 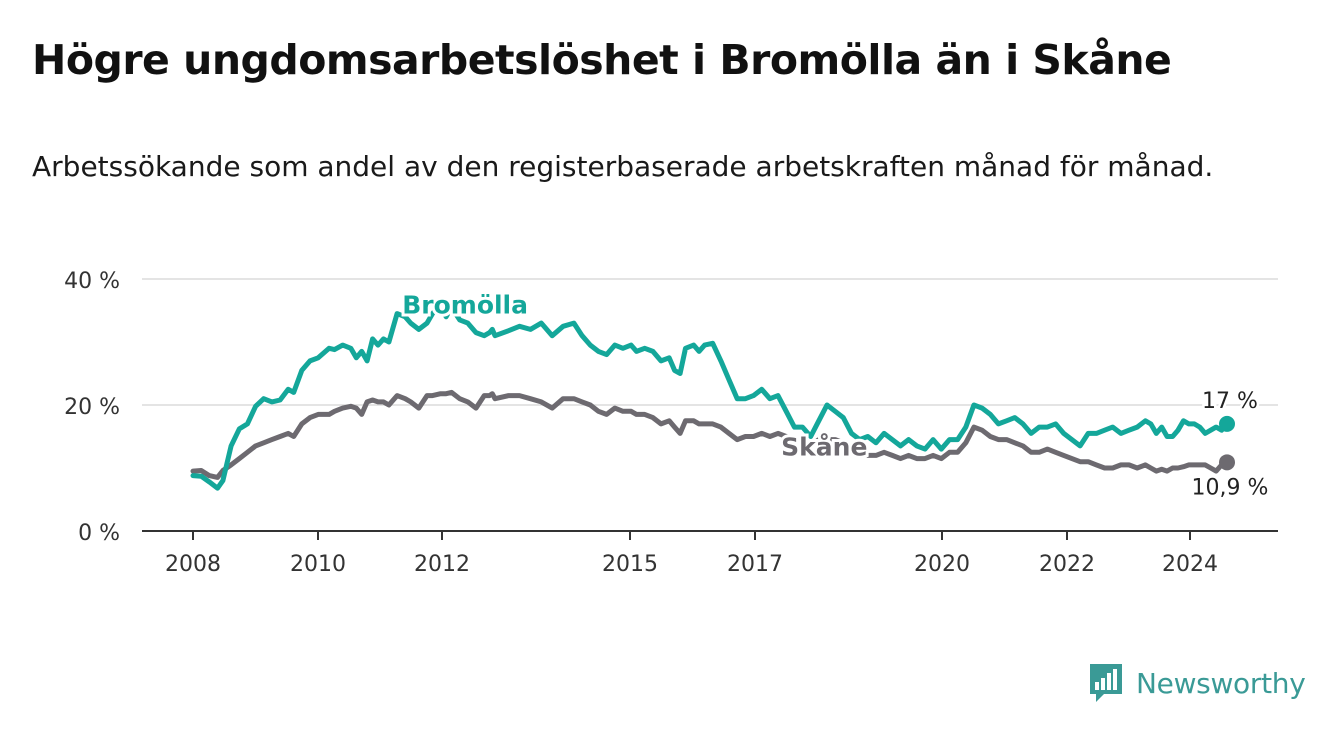 What do you see at coordinates (442, 564) in the screenshot?
I see `x-tick-label: 2012` at bounding box center [442, 564].